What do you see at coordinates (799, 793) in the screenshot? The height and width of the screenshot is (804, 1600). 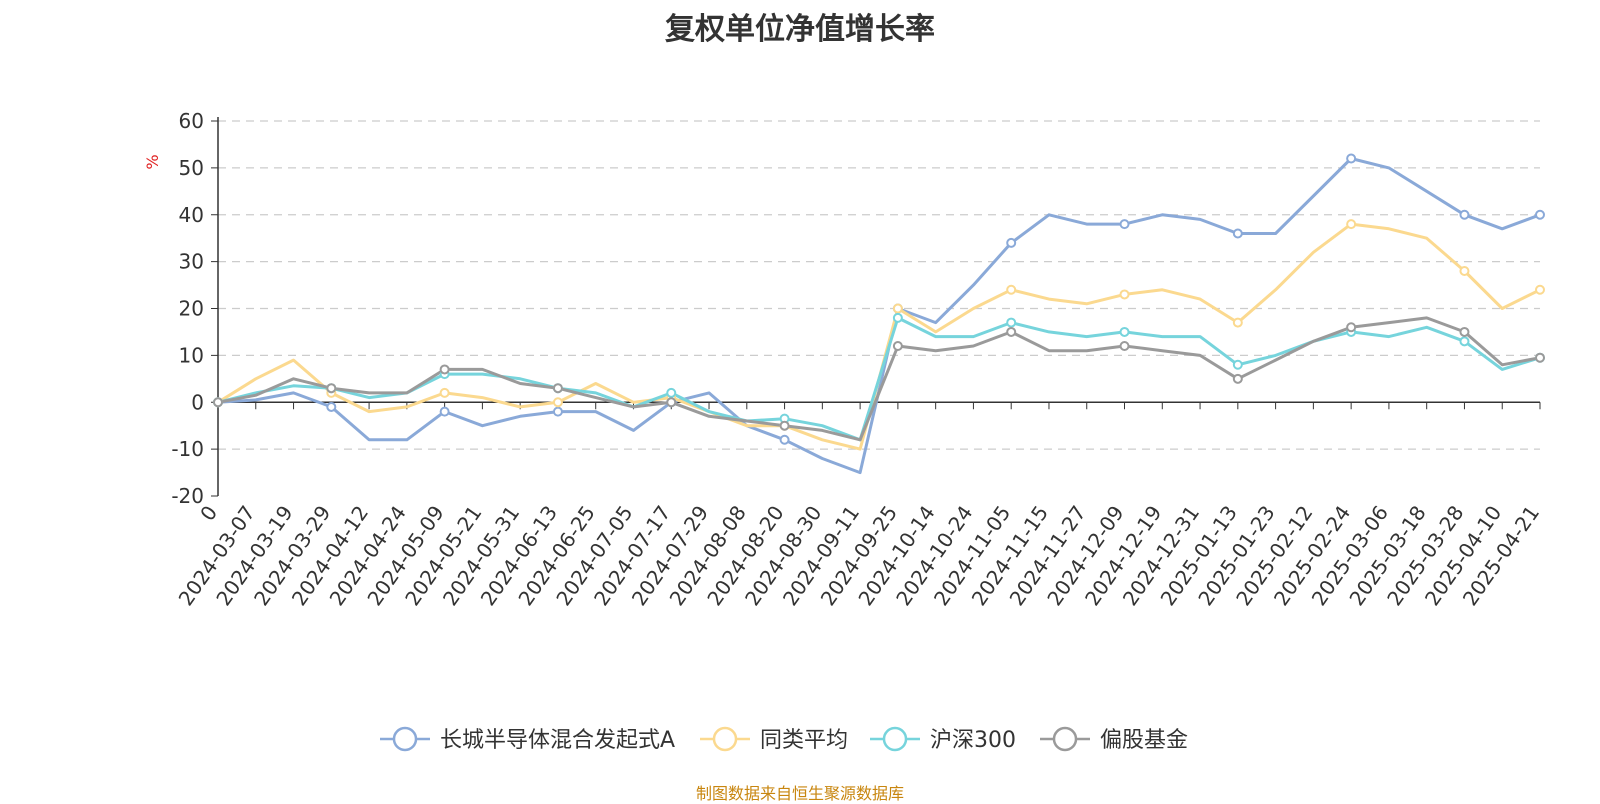 I see `source-note: 制图数据来自恒生聚源数据库` at bounding box center [799, 793].